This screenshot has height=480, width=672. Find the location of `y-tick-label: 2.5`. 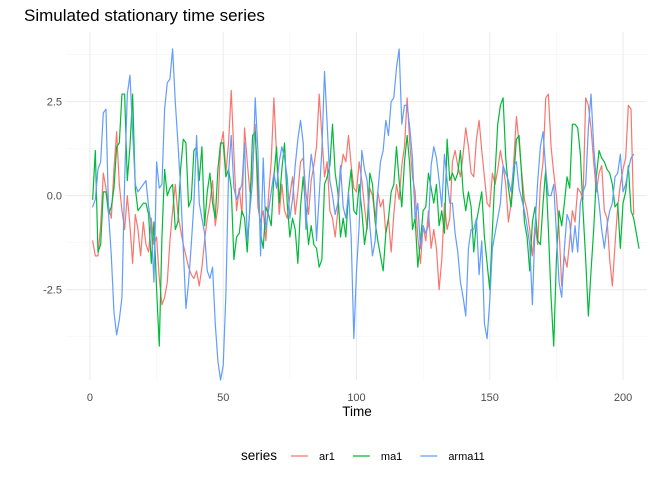

y-tick-label: 2.5 is located at coordinates (54, 103).